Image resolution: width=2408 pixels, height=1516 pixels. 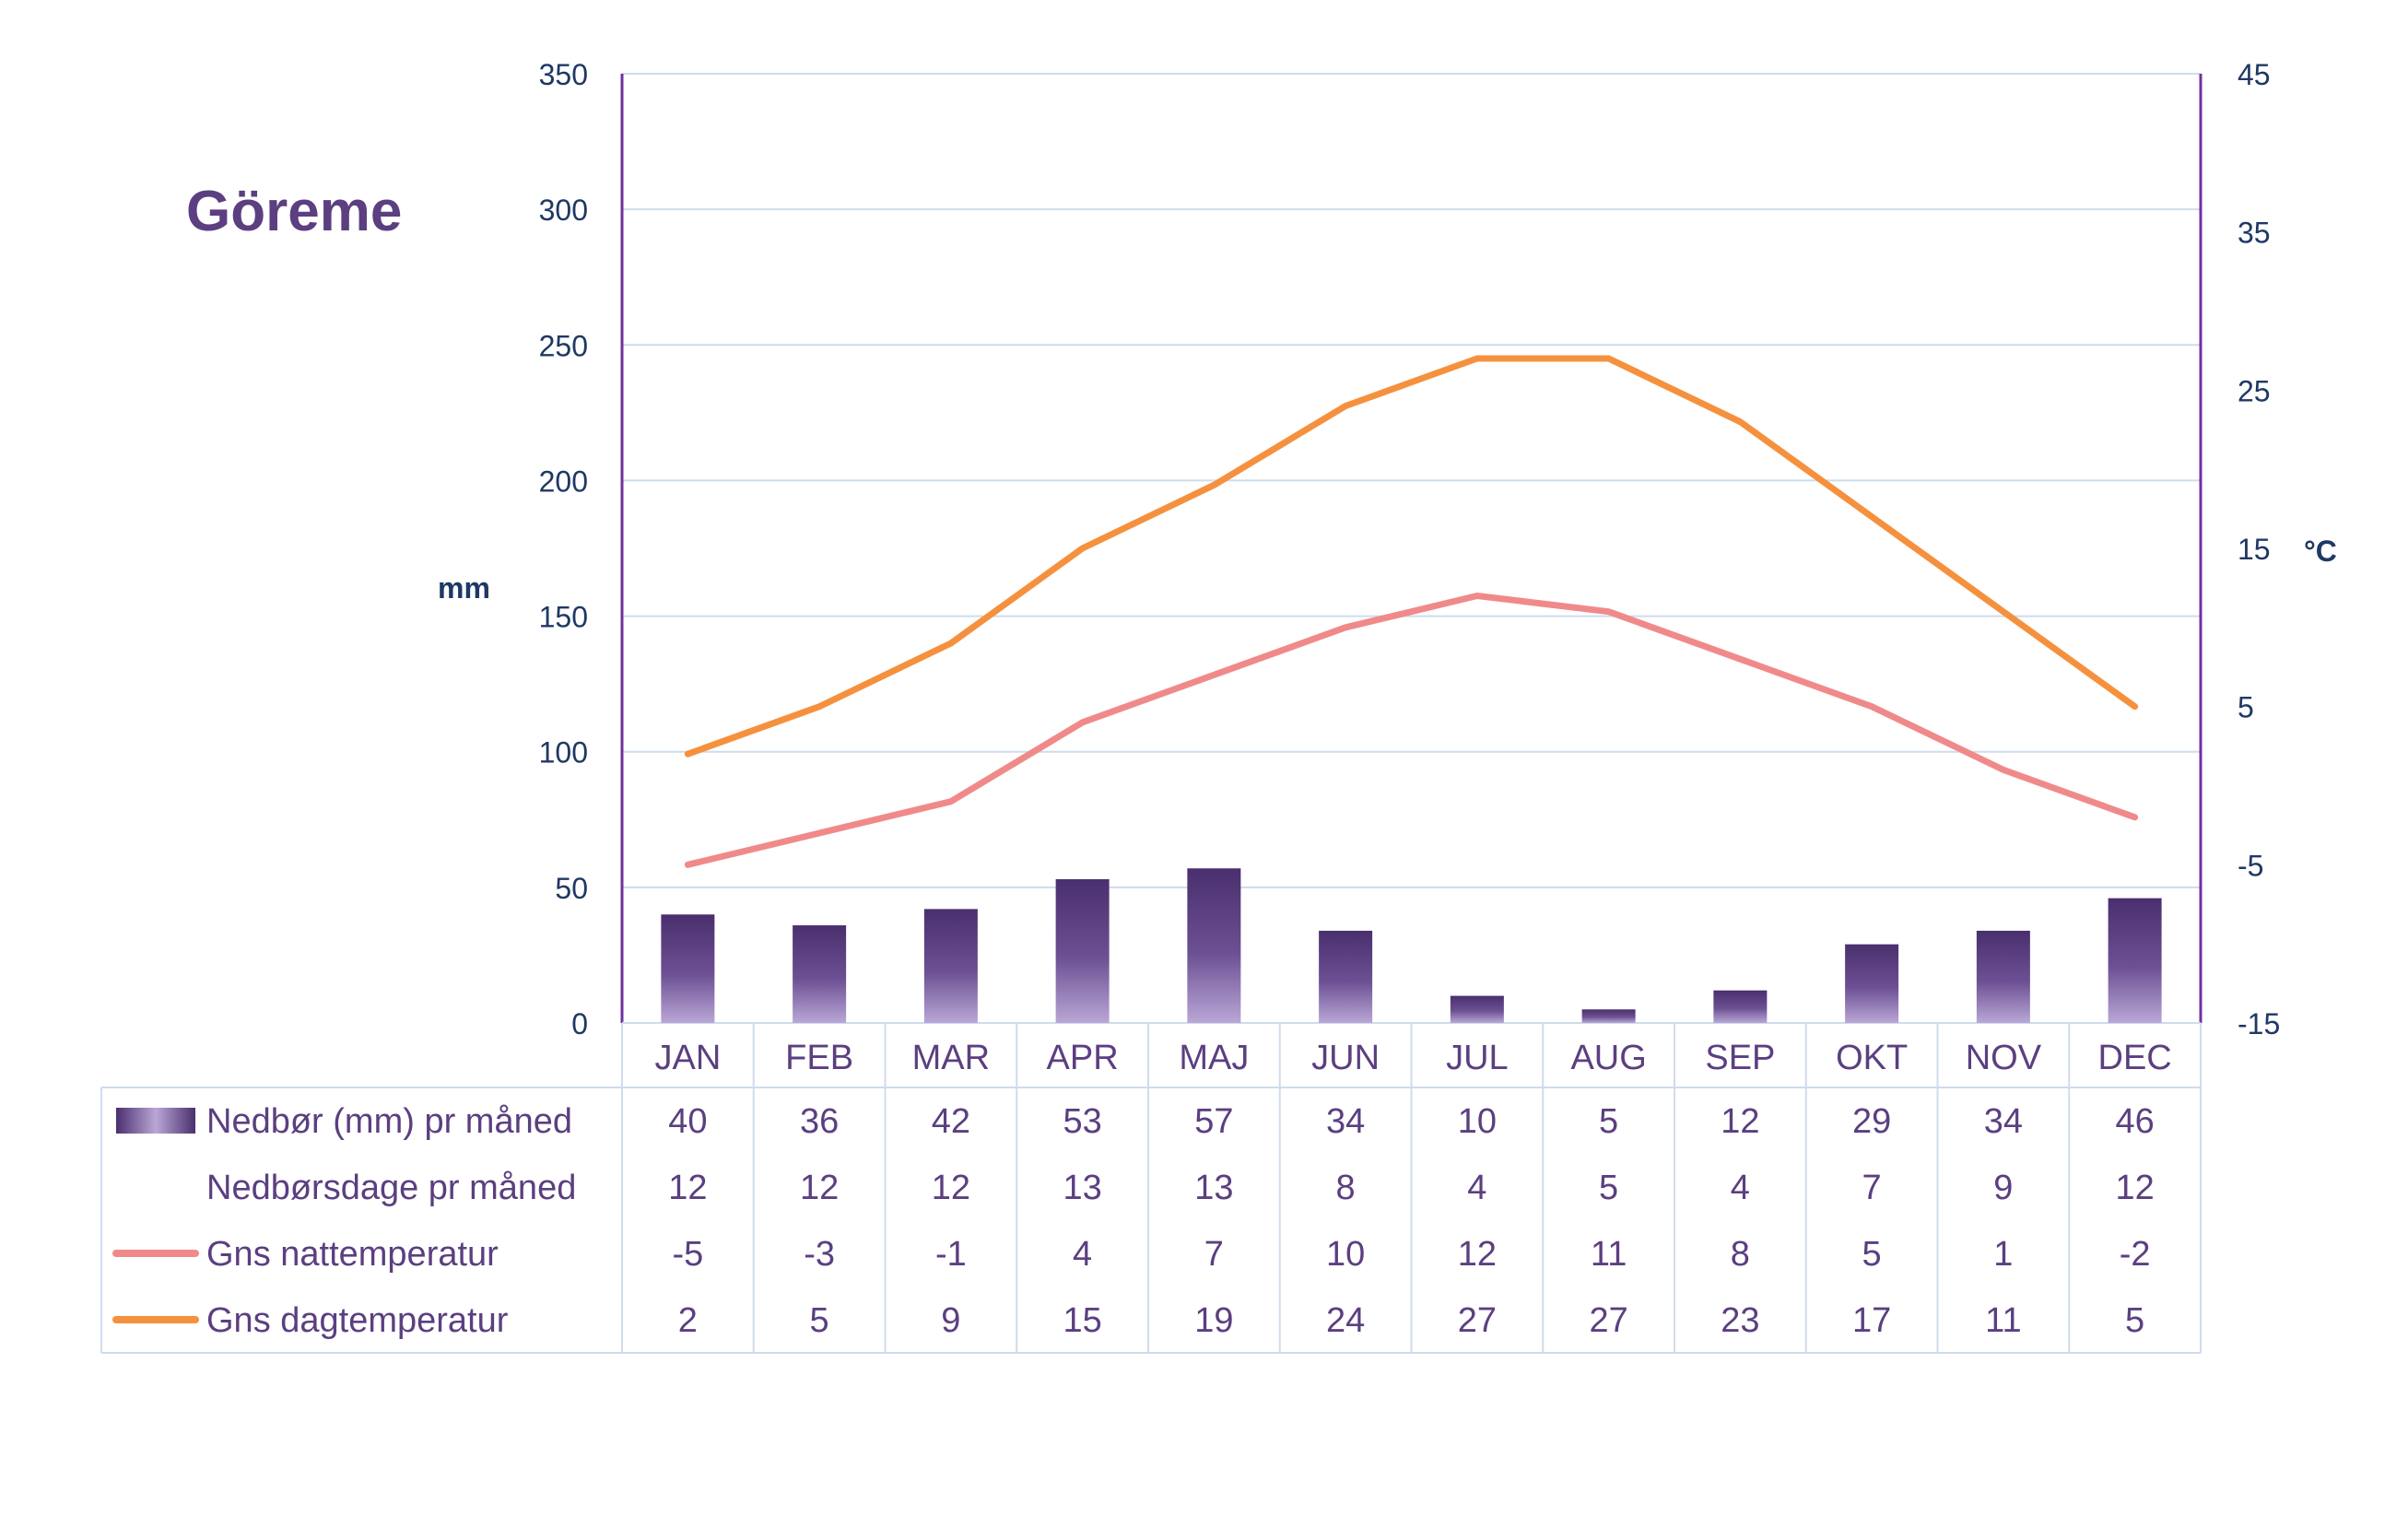 What do you see at coordinates (1740, 1058) in the screenshot?
I see `month-label: SEP` at bounding box center [1740, 1058].